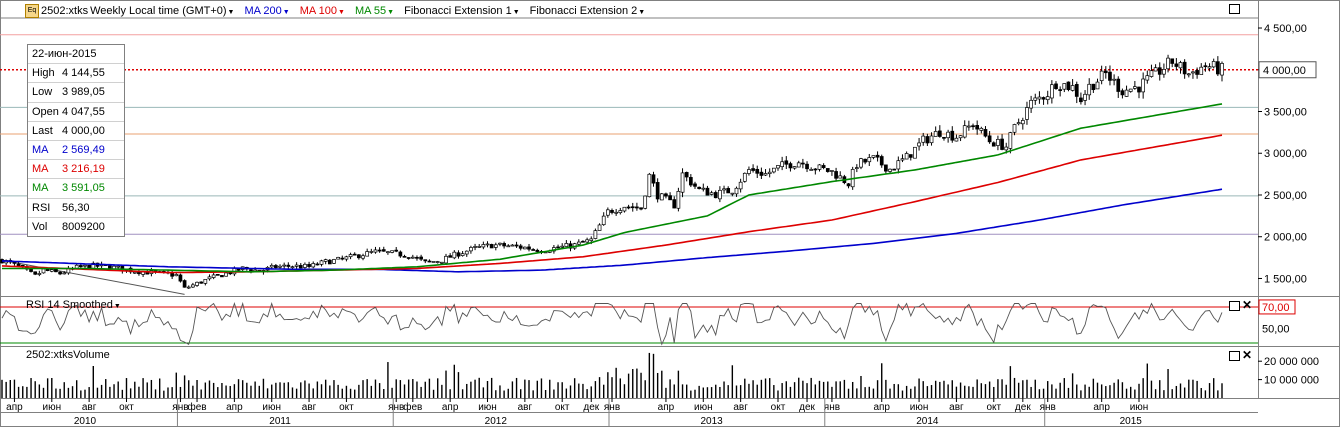 The height and width of the screenshot is (427, 1340). What do you see at coordinates (462, 11) in the screenshot?
I see `indicator-fibonacci-extension-1: Fibonacci Extension 1▼` at bounding box center [462, 11].